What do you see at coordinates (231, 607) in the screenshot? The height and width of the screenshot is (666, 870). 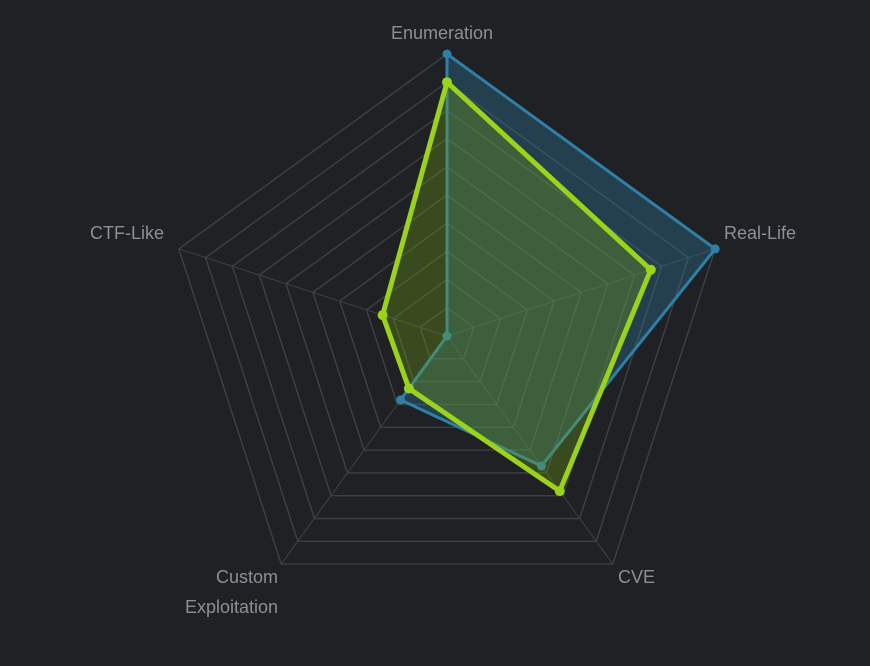 I see `axis-label-exploitation-line: Exploitation` at bounding box center [231, 607].